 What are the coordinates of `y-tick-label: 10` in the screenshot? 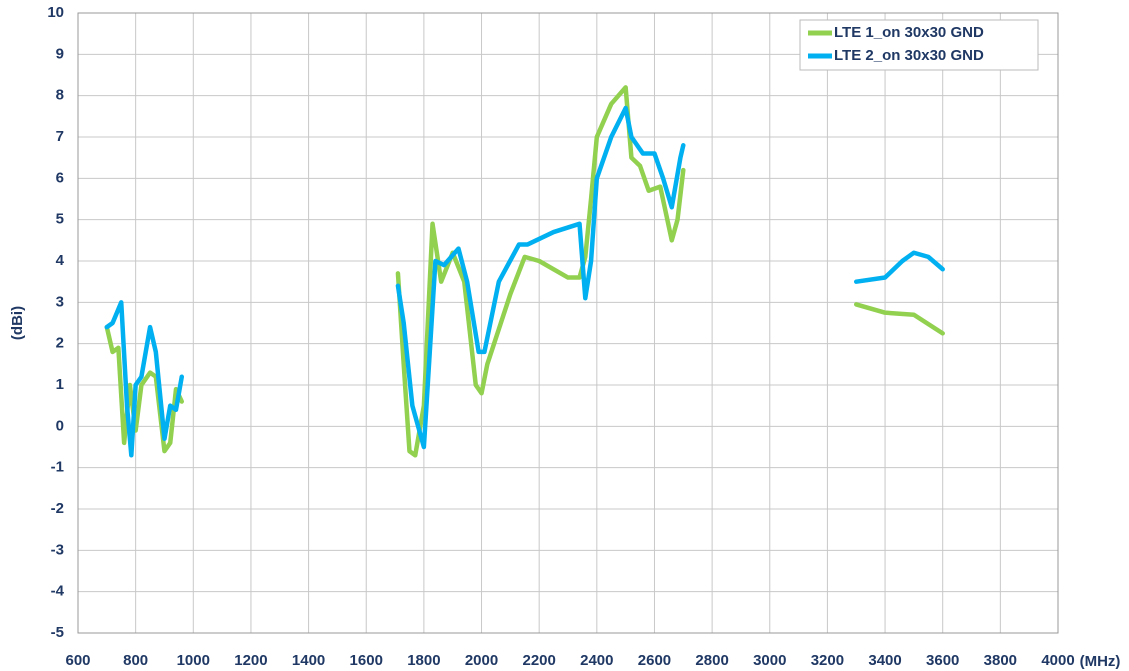 It's located at (55, 12).